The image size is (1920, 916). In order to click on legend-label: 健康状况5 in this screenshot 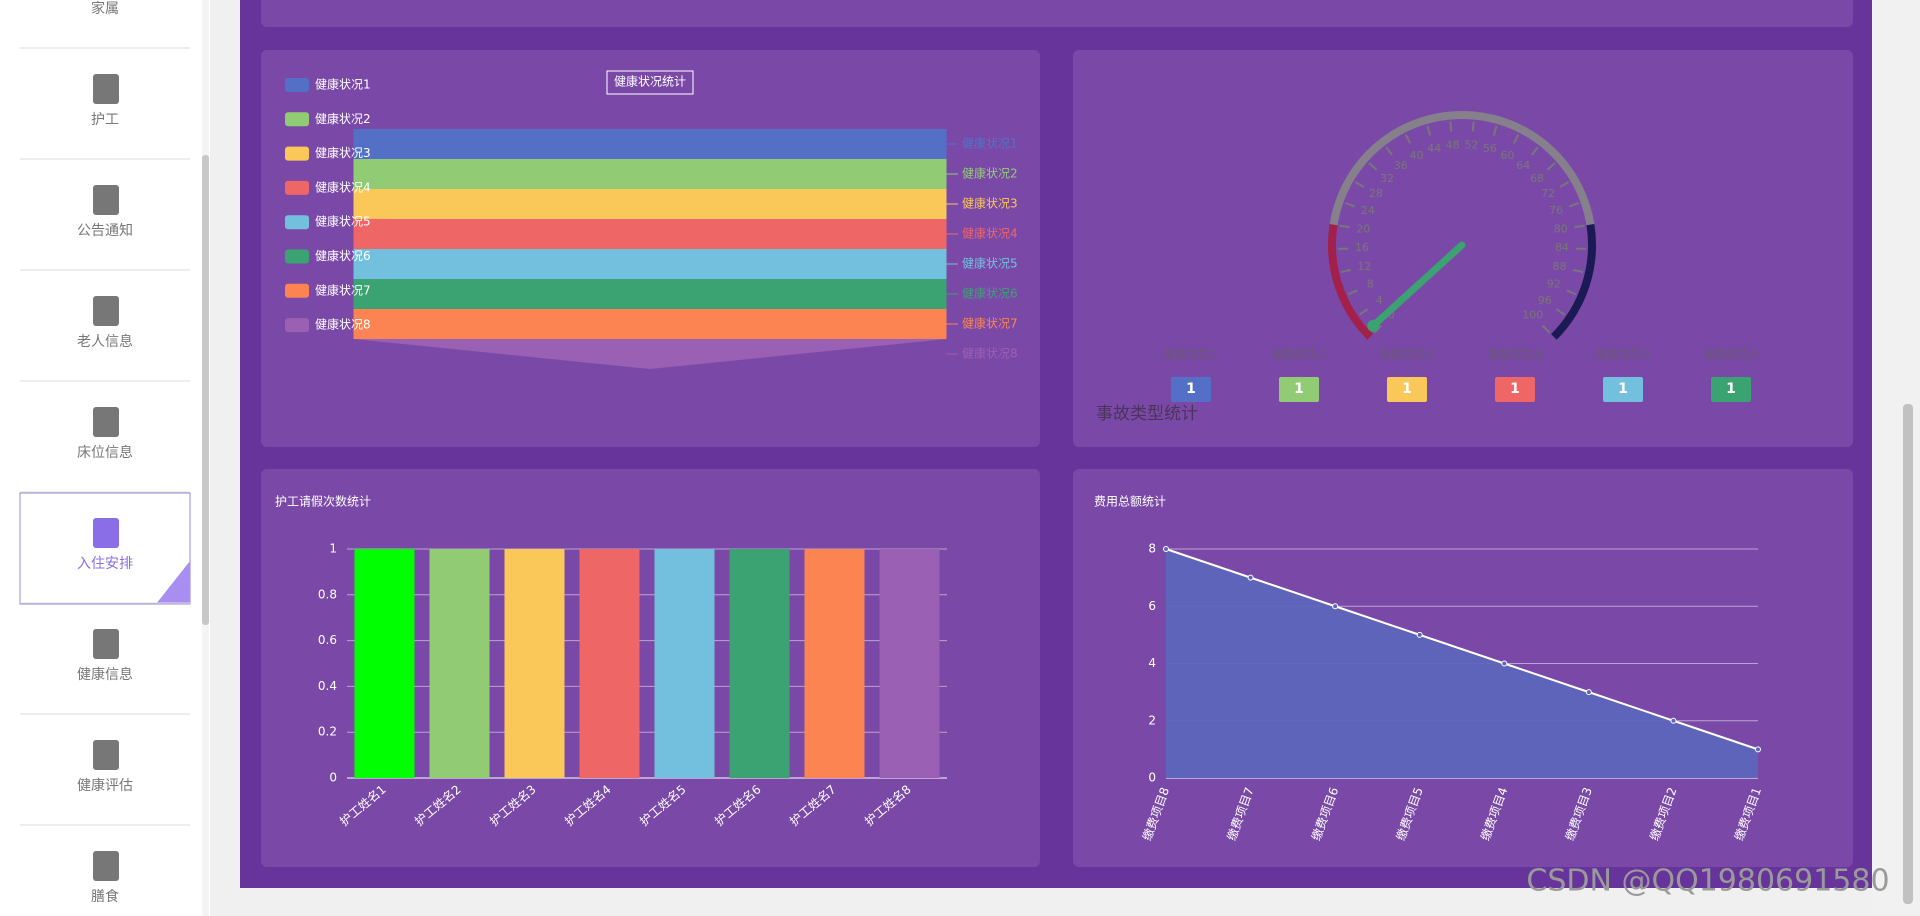, I will do `click(343, 221)`.